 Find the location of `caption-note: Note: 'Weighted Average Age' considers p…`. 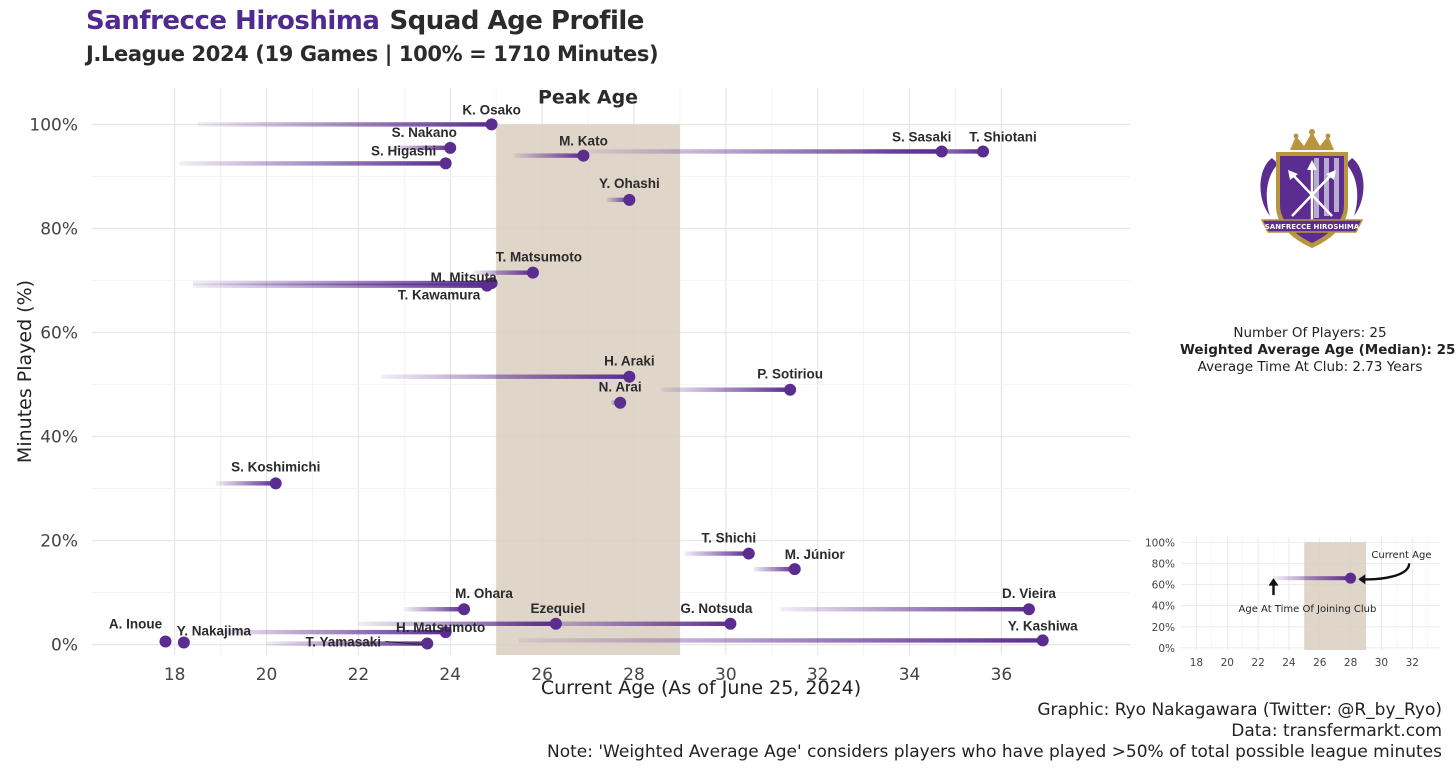

caption-note: Note: 'Weighted Average Age' considers p… is located at coordinates (994, 752).